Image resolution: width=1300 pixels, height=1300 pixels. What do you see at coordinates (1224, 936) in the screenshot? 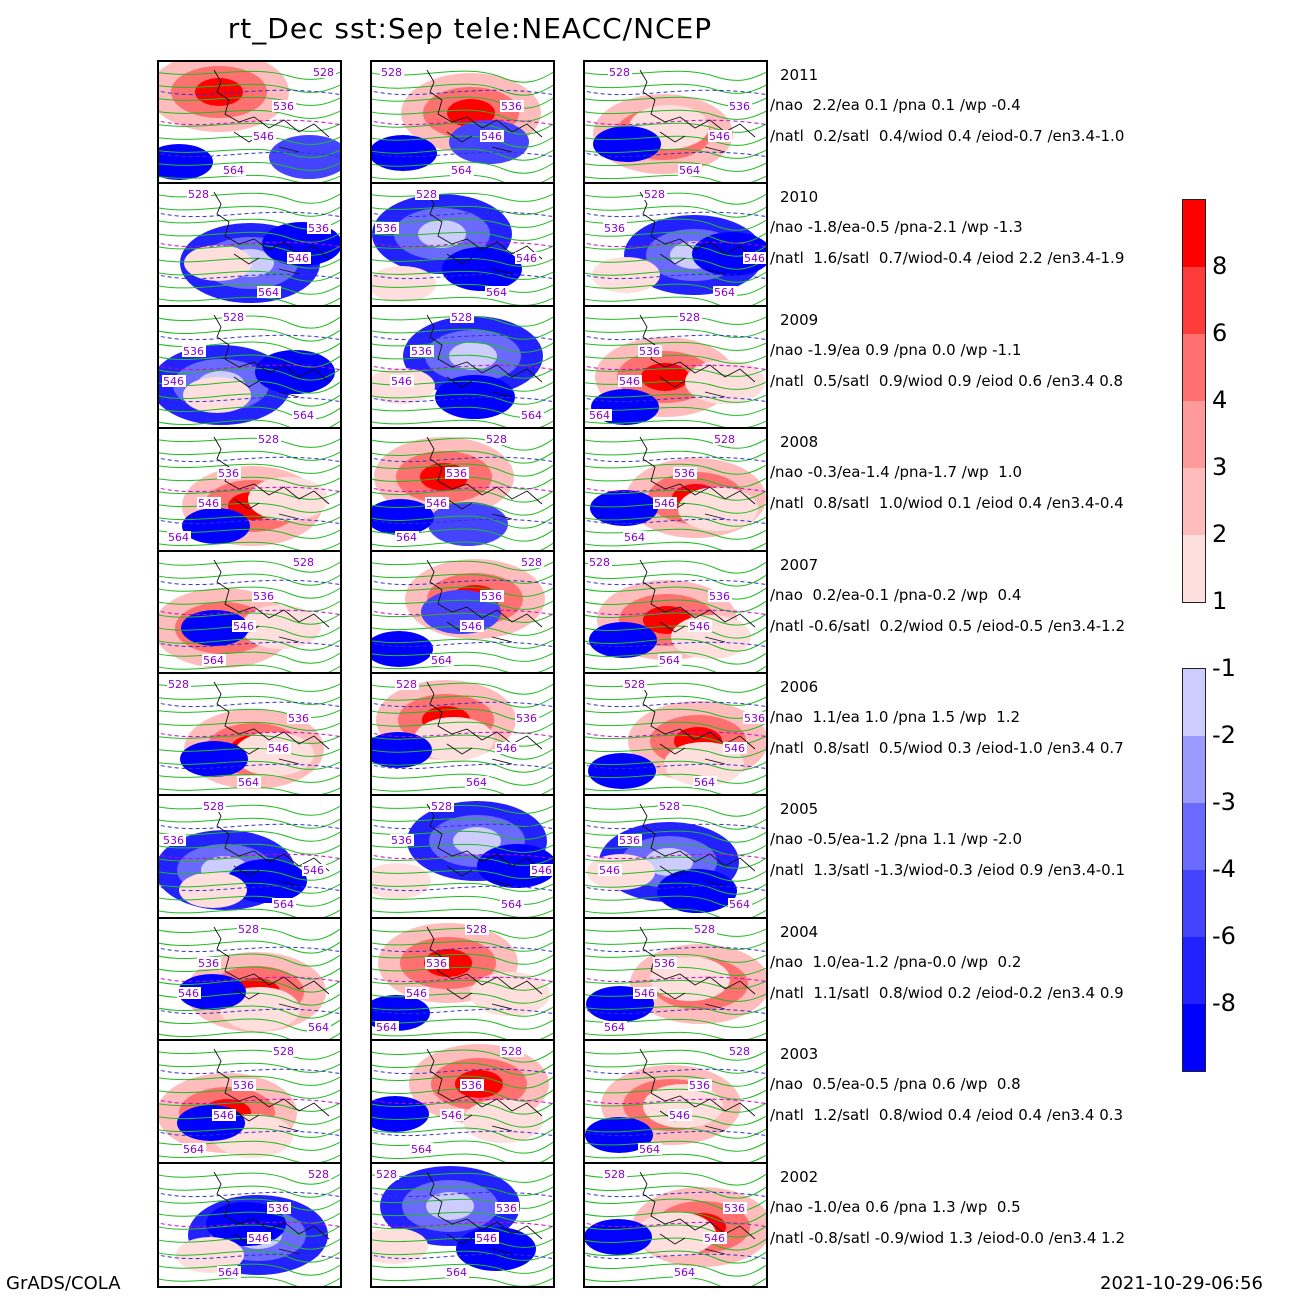
I see `colorbar-tick-label: -6` at bounding box center [1224, 936].